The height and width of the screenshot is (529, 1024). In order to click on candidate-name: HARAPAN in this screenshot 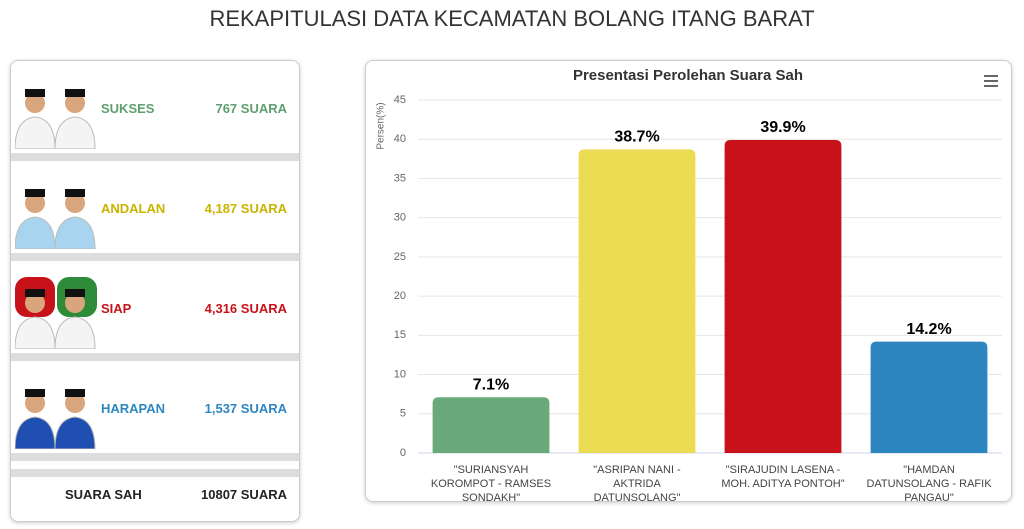, I will do `click(133, 408)`.